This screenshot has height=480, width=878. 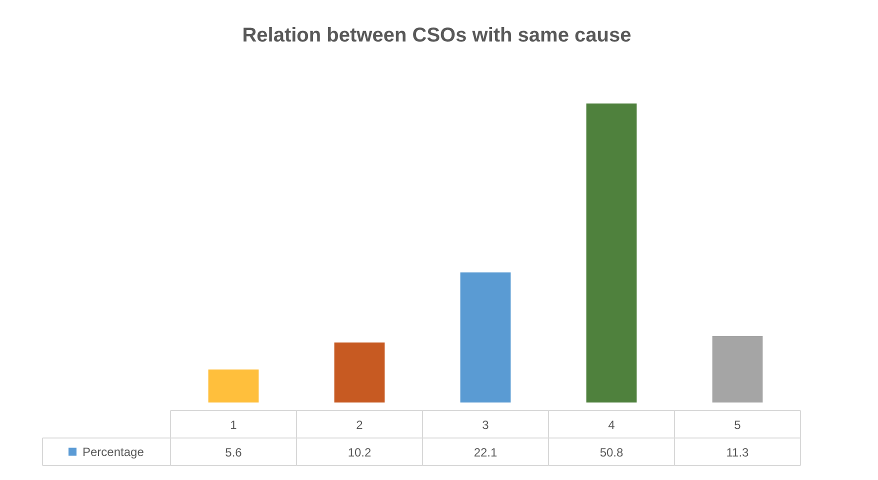 I want to click on chart-title: Relation between CSOs with same cause, so click(x=437, y=35).